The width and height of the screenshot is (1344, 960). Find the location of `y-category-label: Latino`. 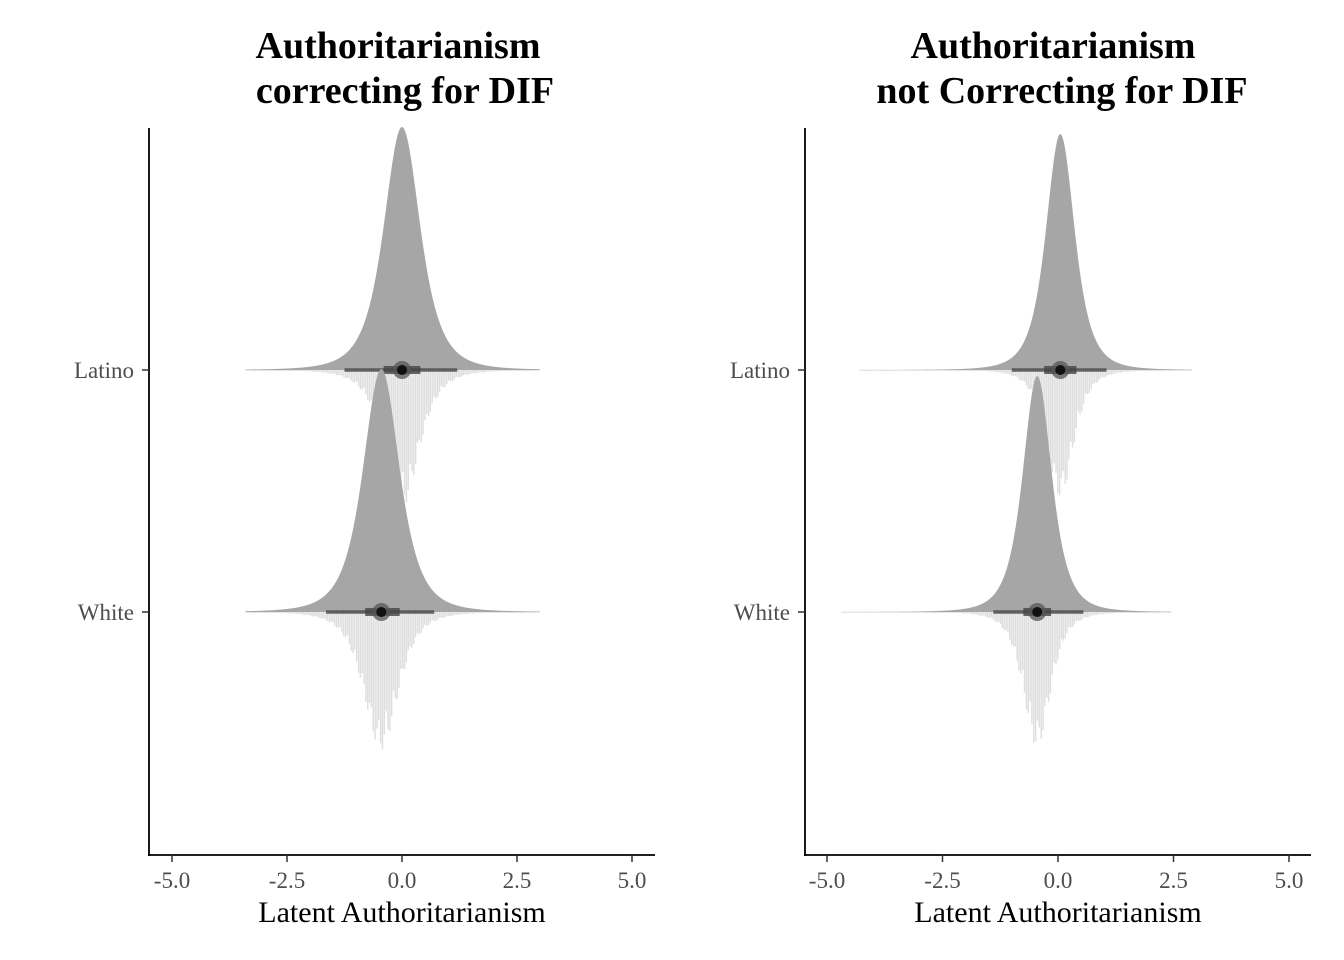

y-category-label: Latino is located at coordinates (104, 370).